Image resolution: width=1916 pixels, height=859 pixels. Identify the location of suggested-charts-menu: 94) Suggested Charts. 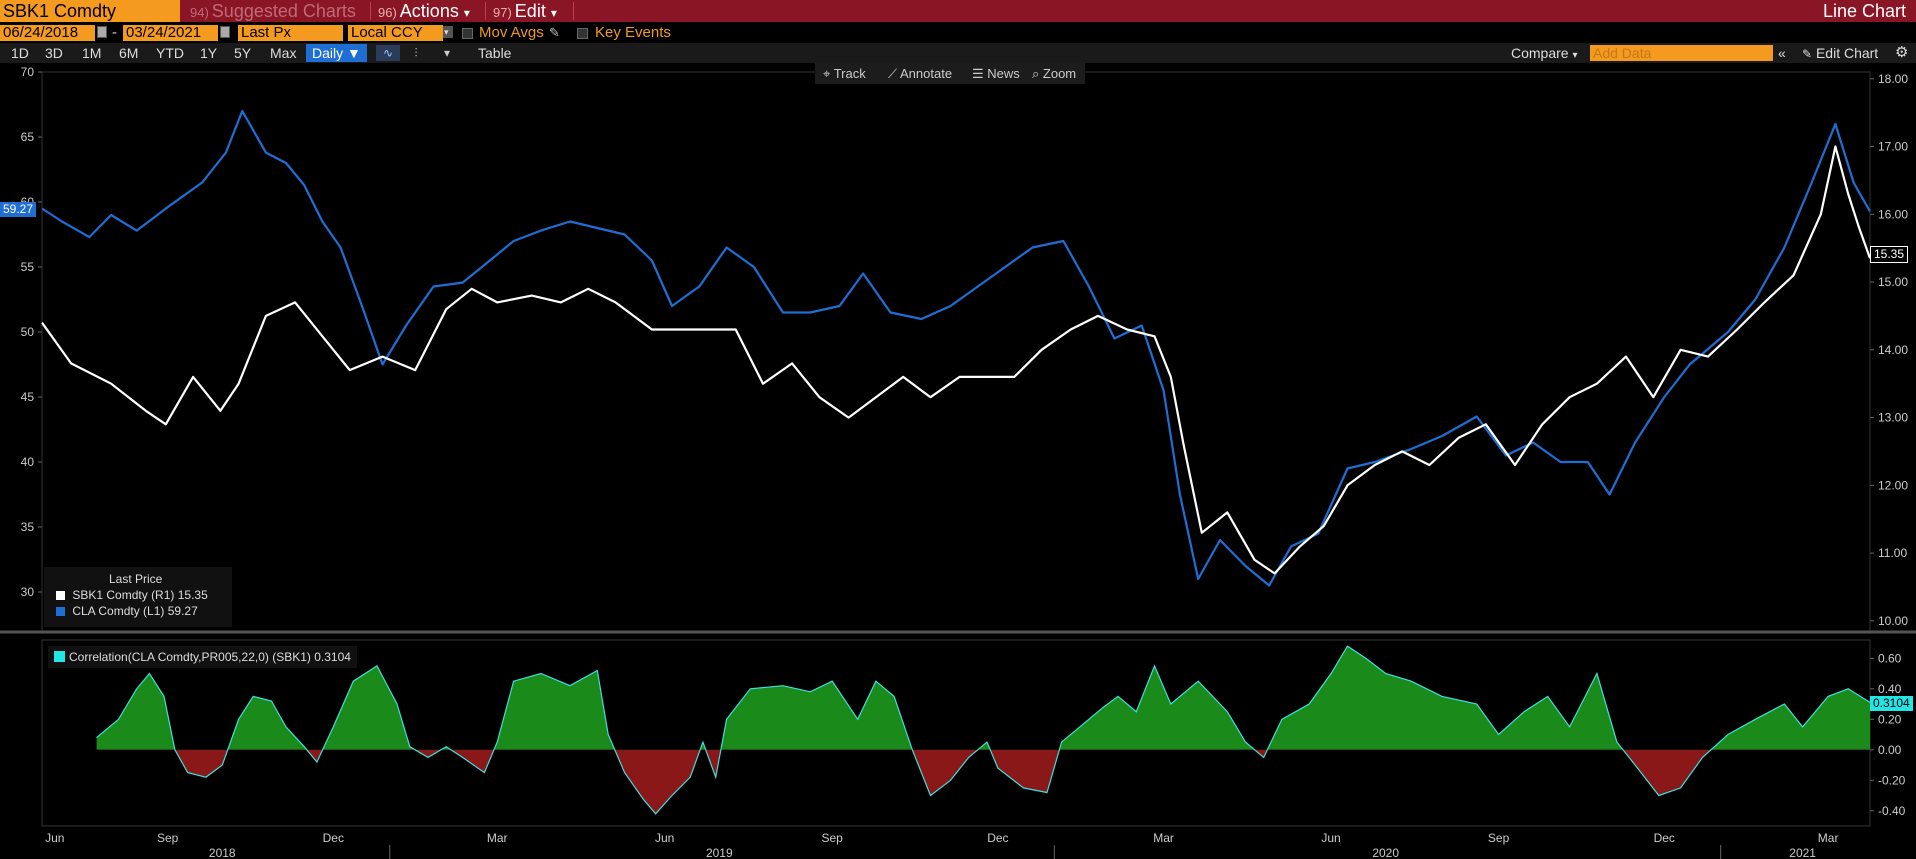
(273, 11).